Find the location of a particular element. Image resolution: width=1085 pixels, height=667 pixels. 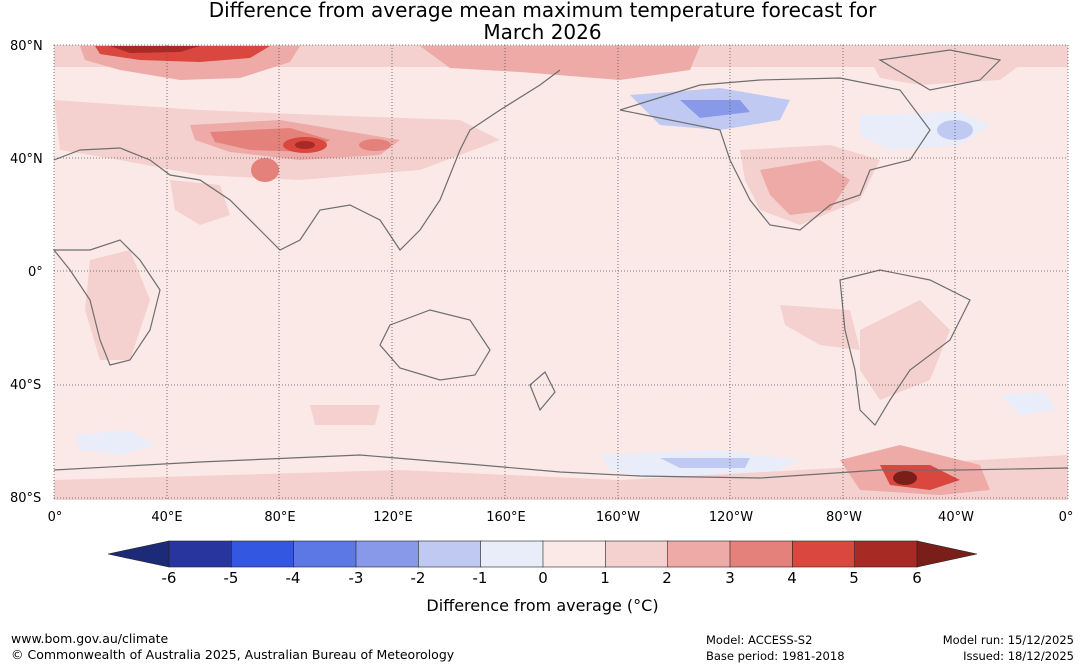

colorbar-tick: -6 is located at coordinates (169, 578).